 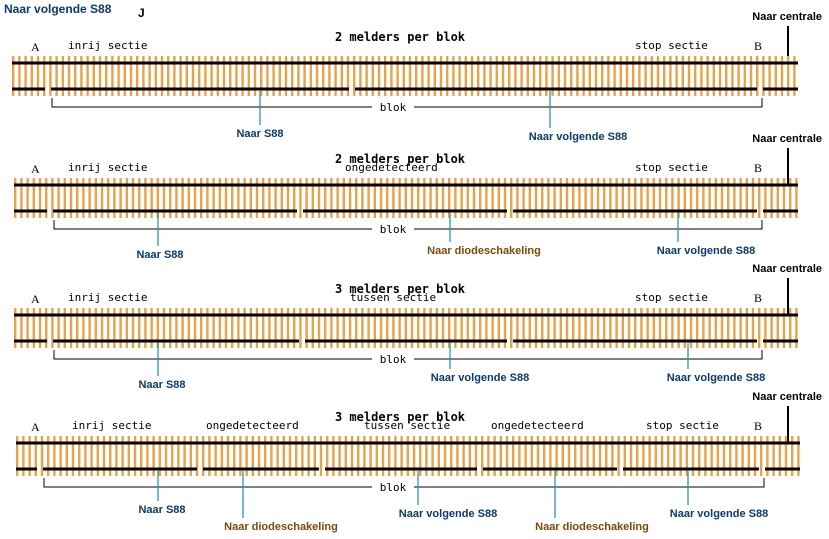 I want to click on rails, so click(x=408, y=456).